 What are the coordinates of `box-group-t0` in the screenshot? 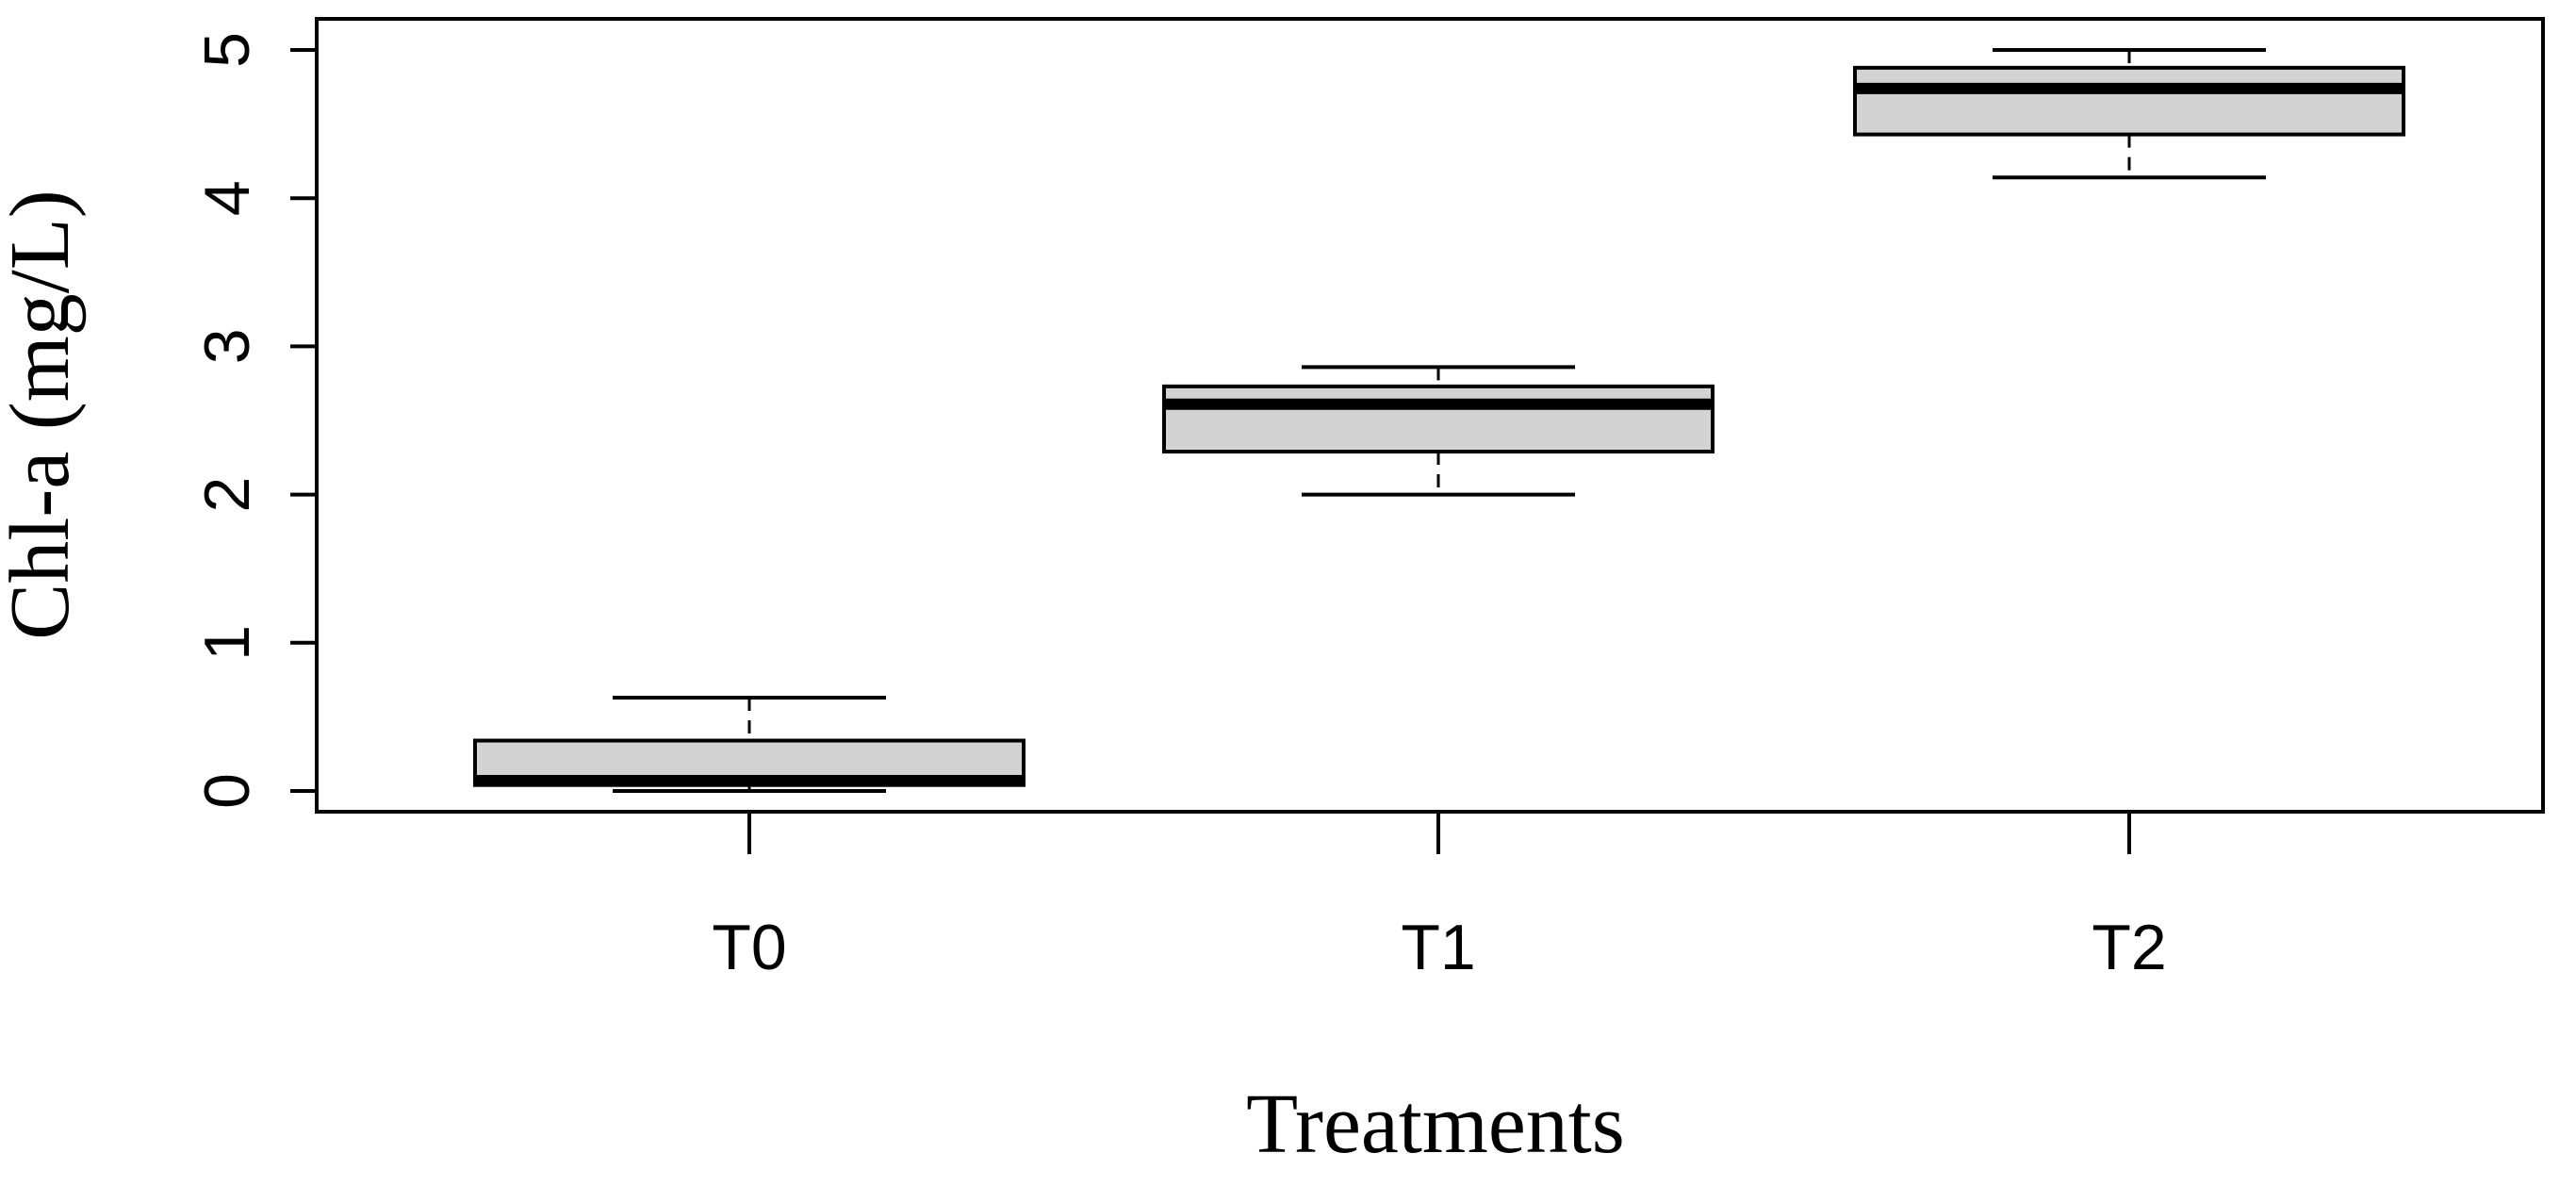 It's located at (749, 744).